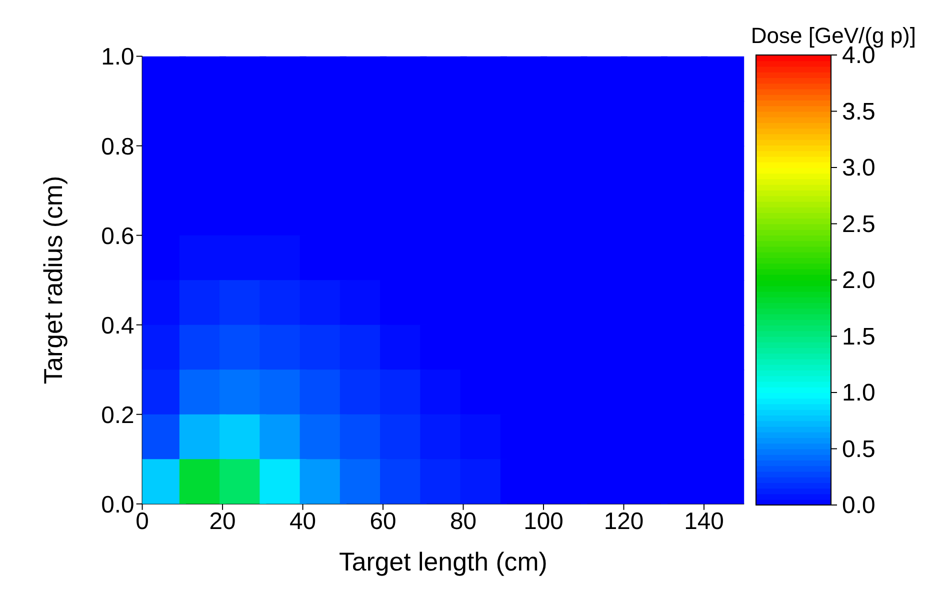  I want to click on x-tick-label: 20, so click(222, 521).